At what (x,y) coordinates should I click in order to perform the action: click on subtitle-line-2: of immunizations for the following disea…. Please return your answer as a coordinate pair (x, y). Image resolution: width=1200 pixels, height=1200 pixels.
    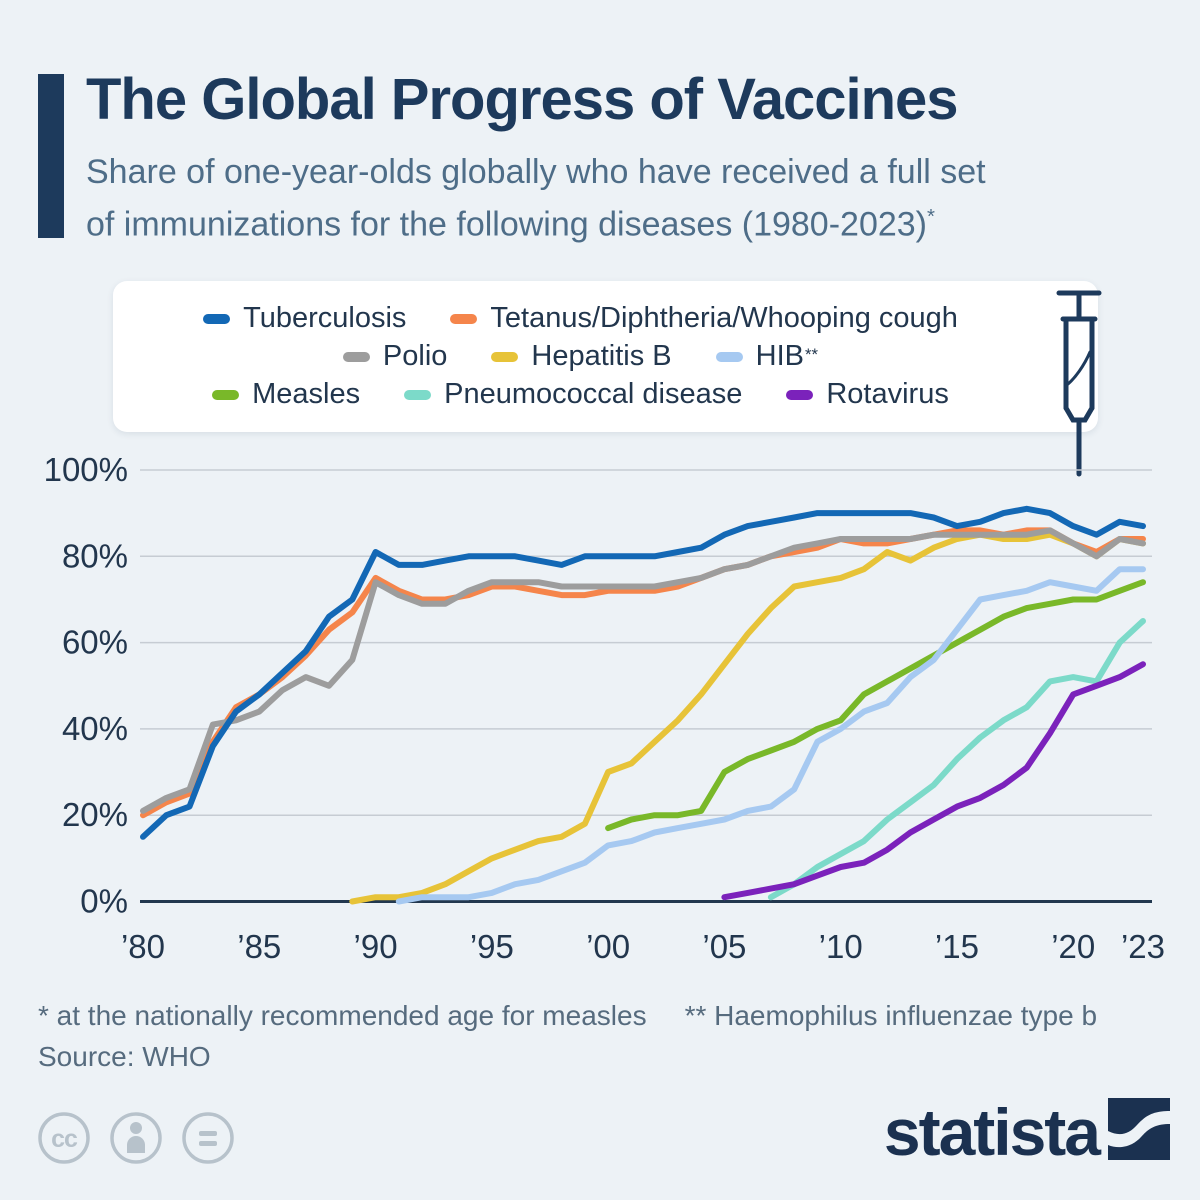
    Looking at the image, I should click on (510, 224).